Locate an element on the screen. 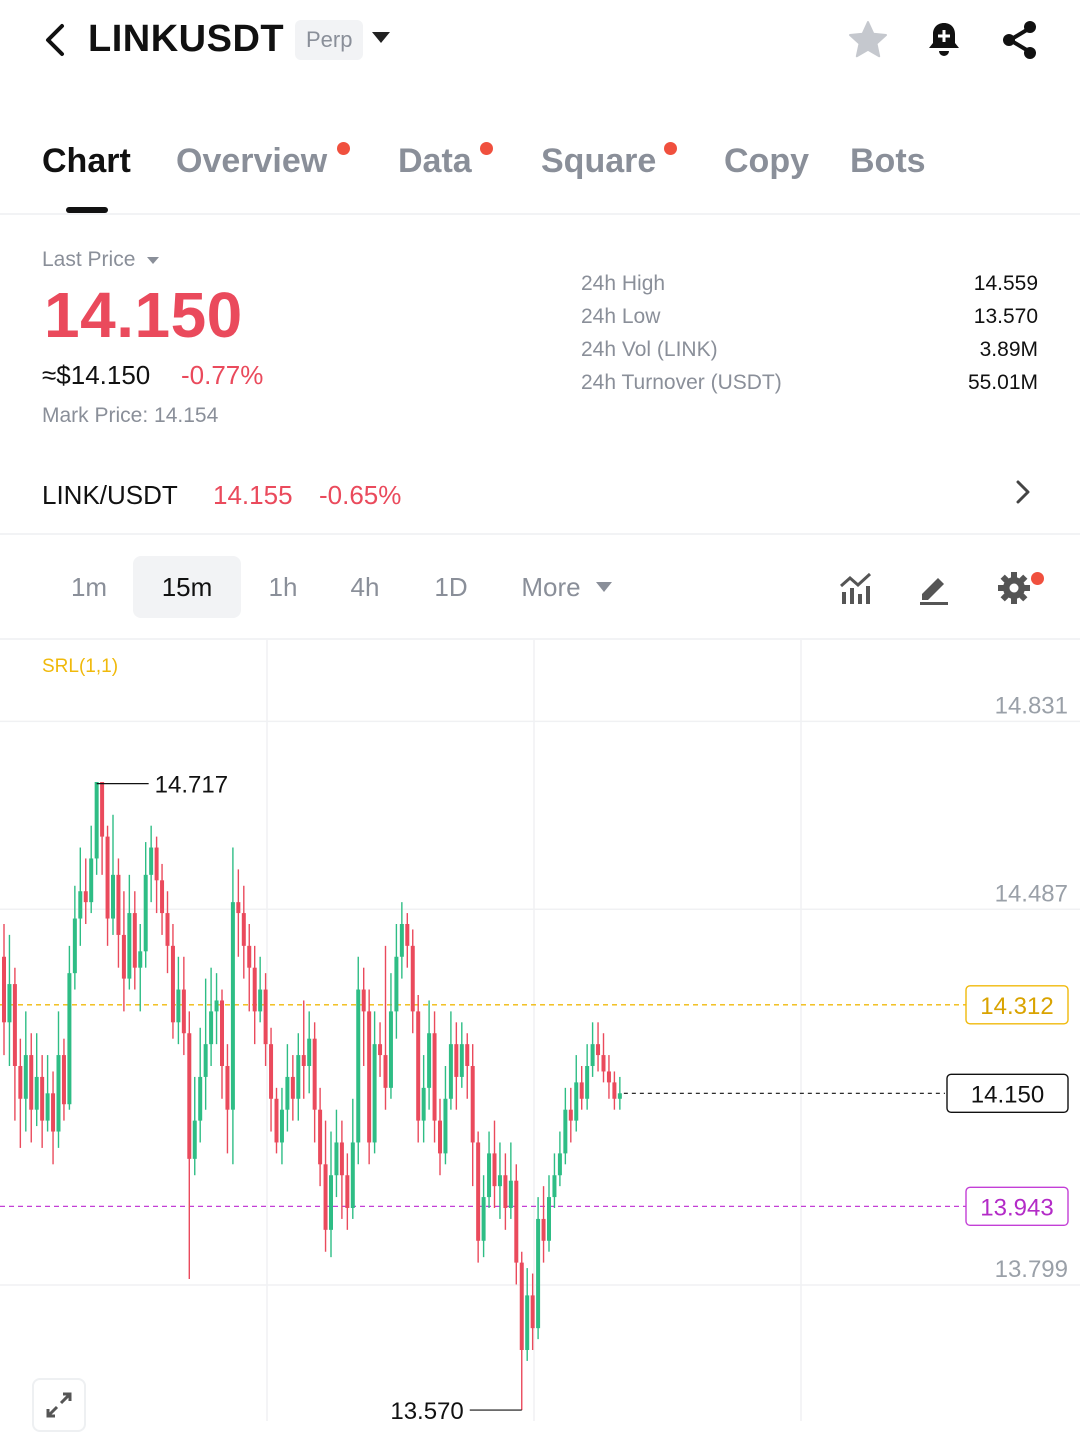 The height and width of the screenshot is (1435, 1080). spot-pair-label: LINK/USDT is located at coordinates (110, 495).